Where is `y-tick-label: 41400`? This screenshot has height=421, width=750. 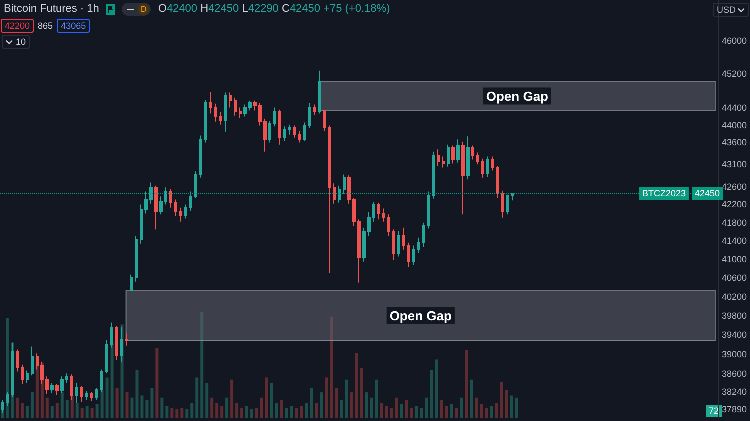
y-tick-label: 41400 is located at coordinates (735, 241).